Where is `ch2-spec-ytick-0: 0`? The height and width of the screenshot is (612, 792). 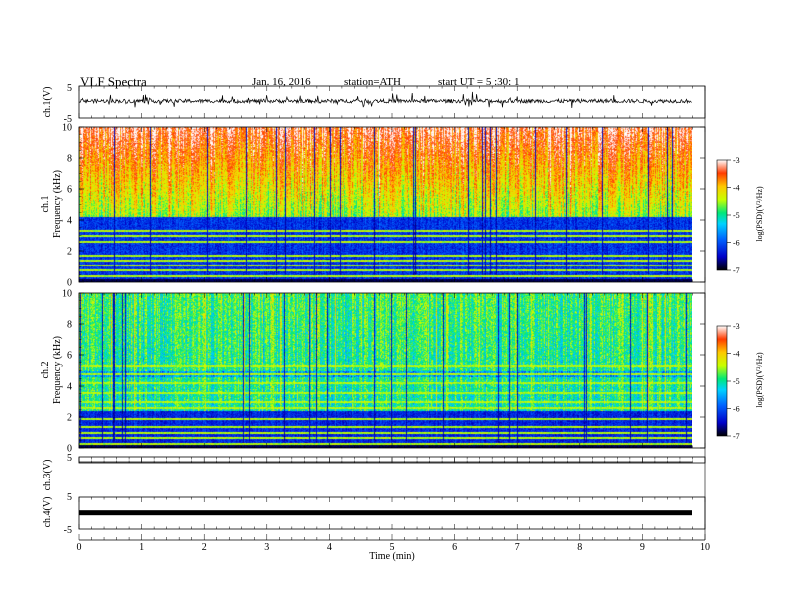
ch2-spec-ytick-0: 0 is located at coordinates (69, 449).